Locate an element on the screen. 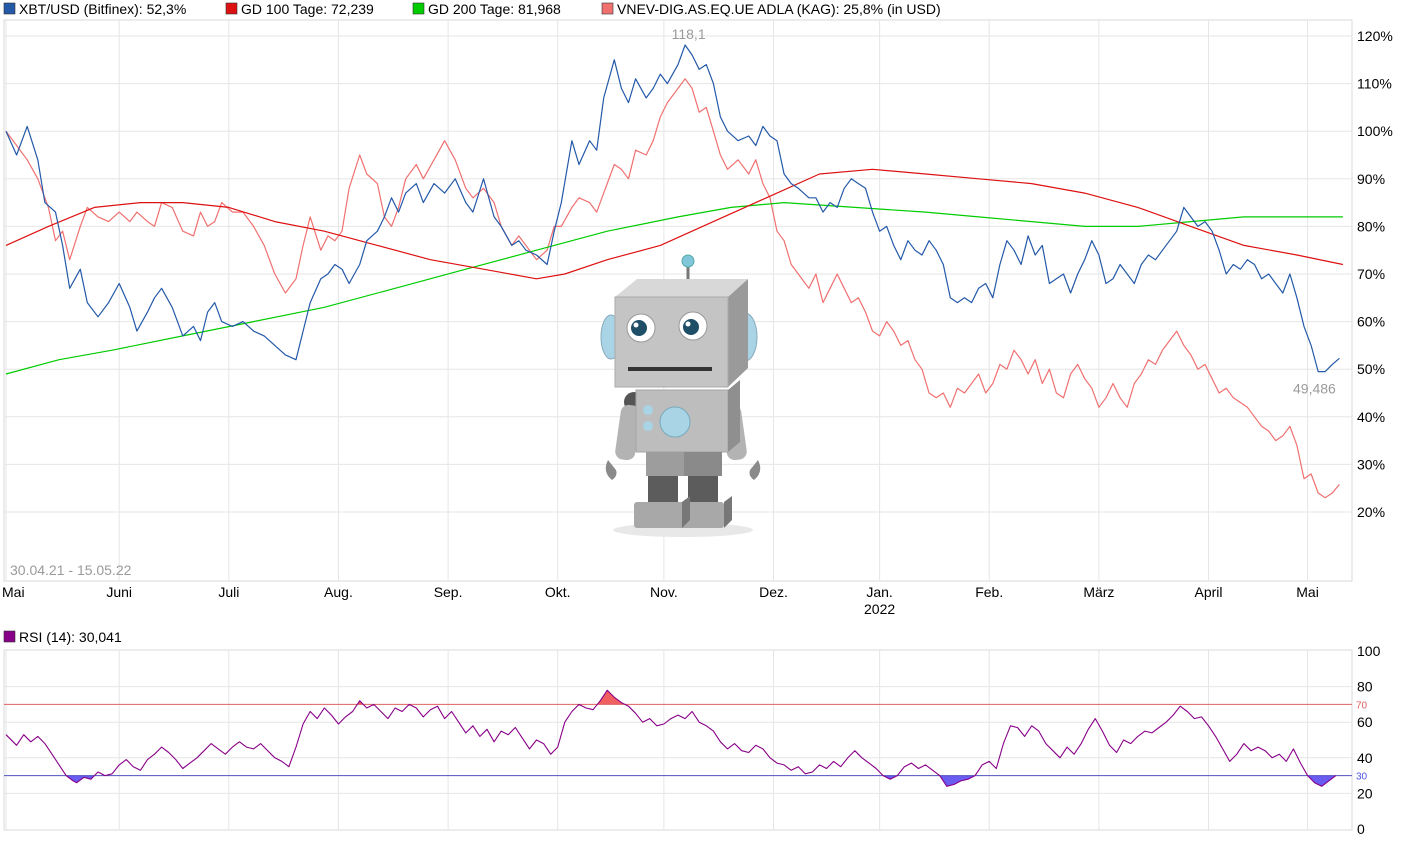  main-year-label: 2022 is located at coordinates (879, 609).